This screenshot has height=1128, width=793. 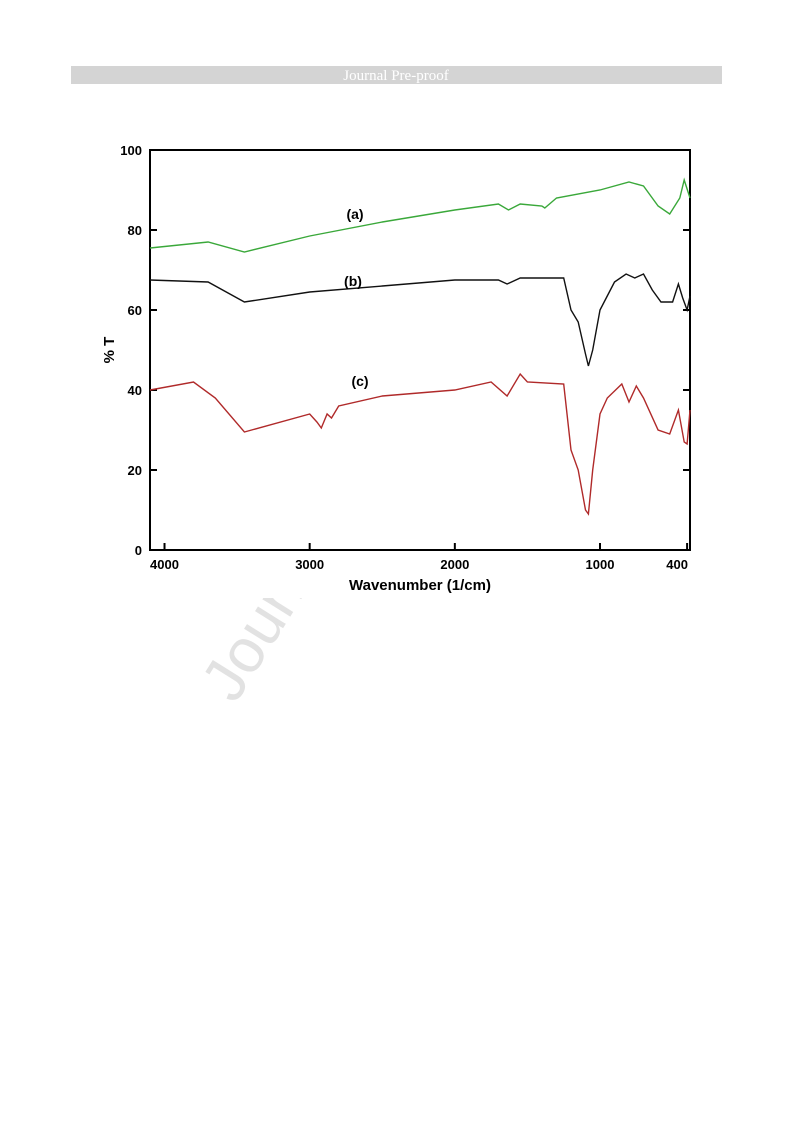 I want to click on series-annotation: (a), so click(x=354, y=214).